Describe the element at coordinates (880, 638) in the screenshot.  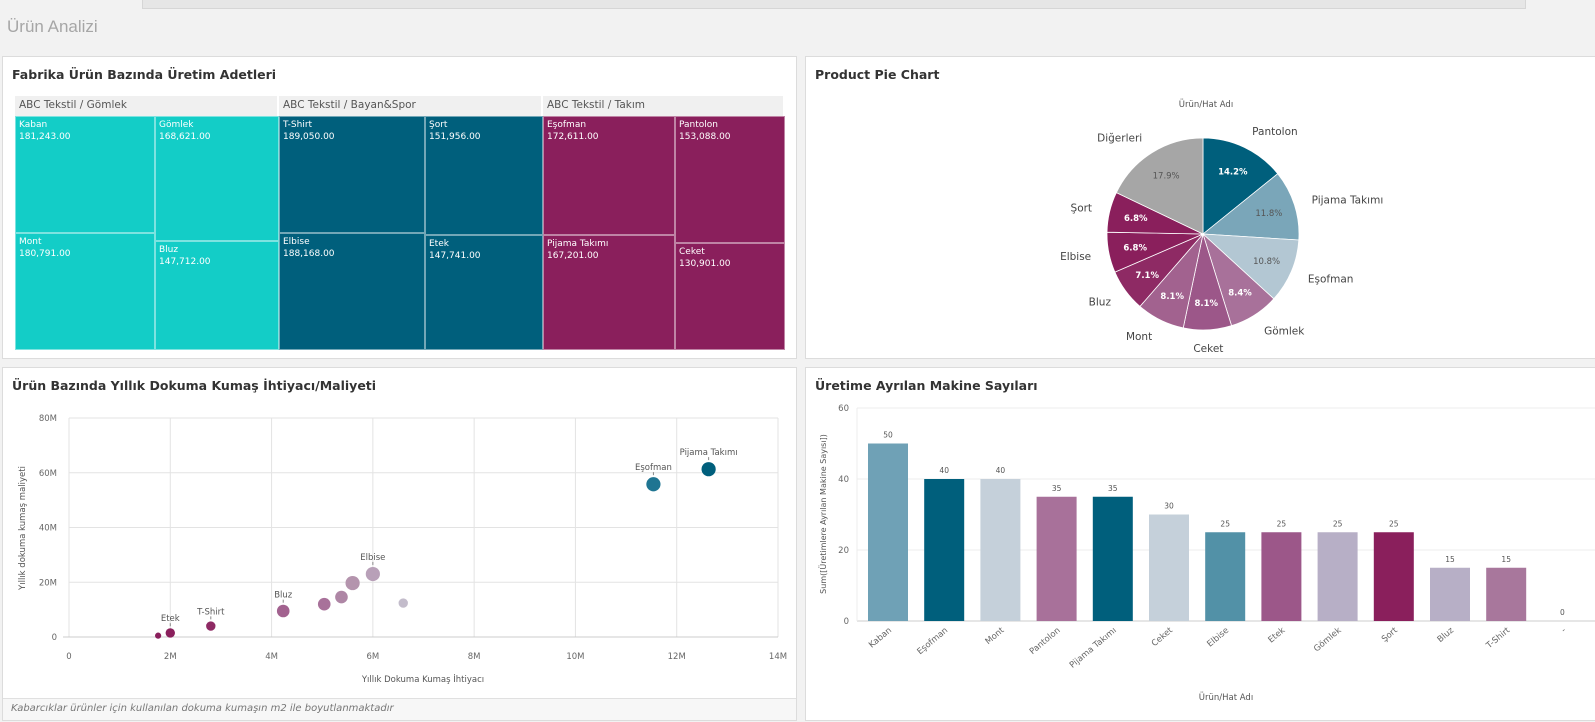
I see `bar-category-label: Kaban` at that location.